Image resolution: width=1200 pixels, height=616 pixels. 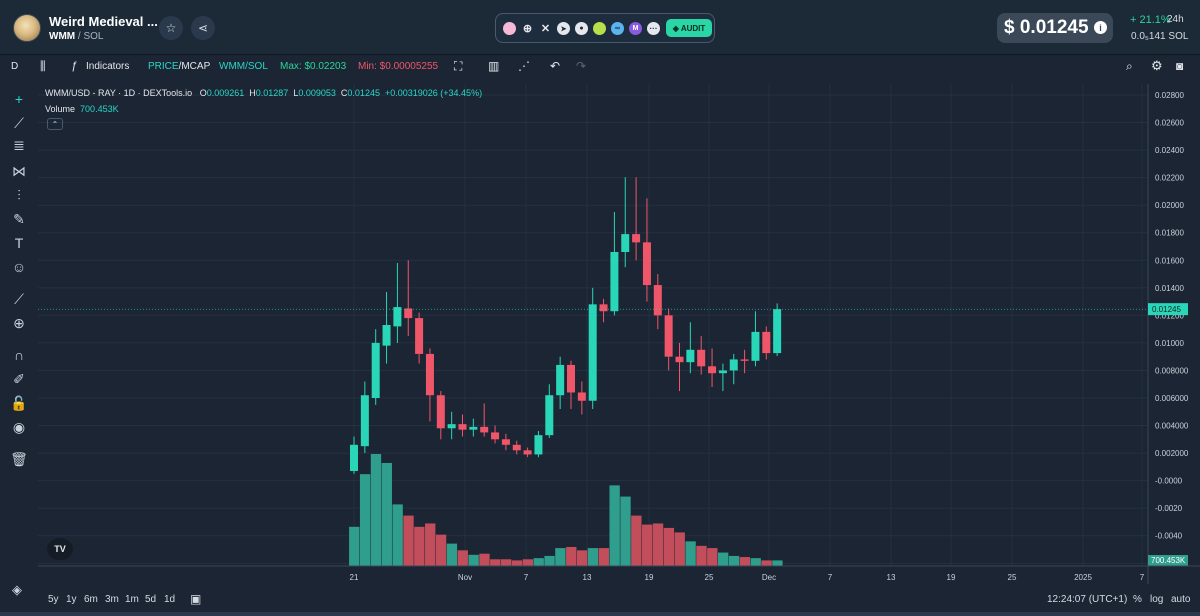 What do you see at coordinates (1180, 66) in the screenshot?
I see `camera-icon: ◙` at bounding box center [1180, 66].